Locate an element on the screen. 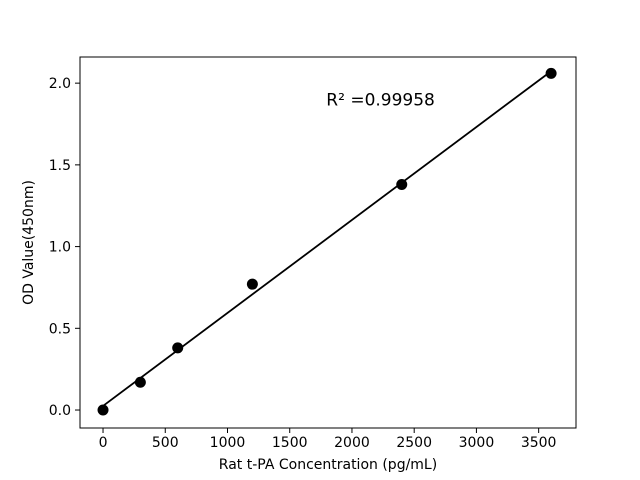 This screenshot has height=480, width=640. y-tick-label: 1.0 is located at coordinates (60, 248).